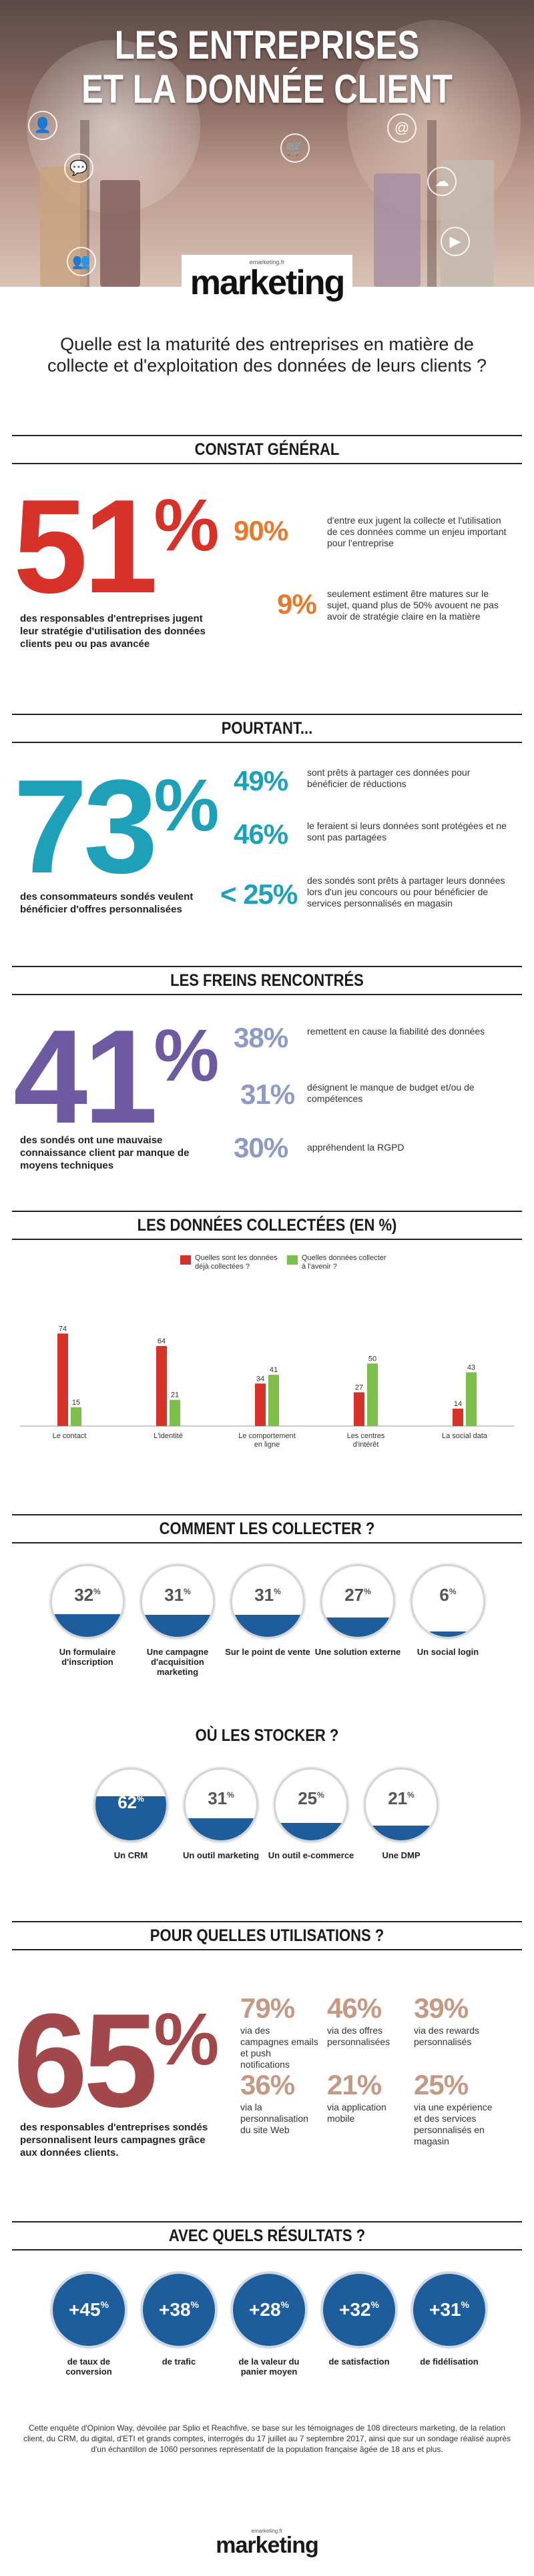 The image size is (534, 2576). I want to click on category-label: en ligne, so click(267, 1445).